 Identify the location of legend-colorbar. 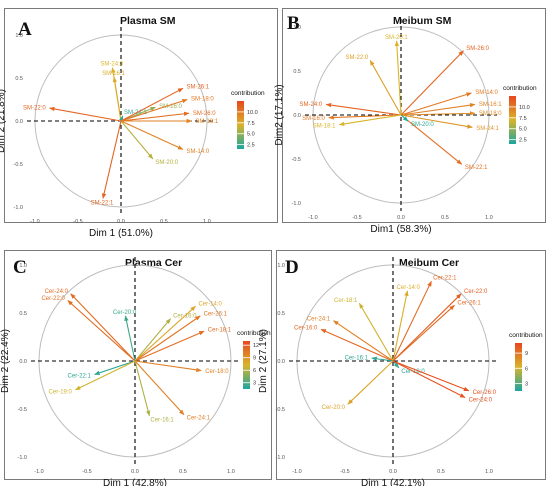
(240, 125).